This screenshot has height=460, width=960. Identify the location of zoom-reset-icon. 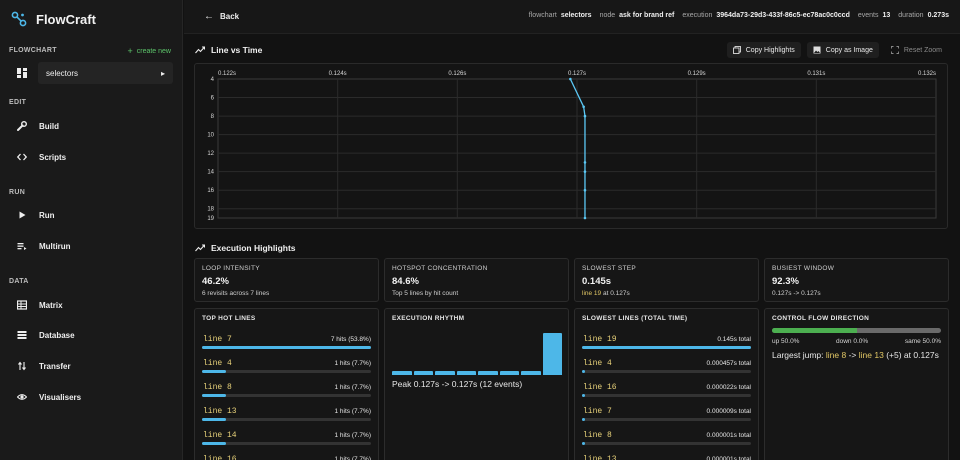
(894, 50).